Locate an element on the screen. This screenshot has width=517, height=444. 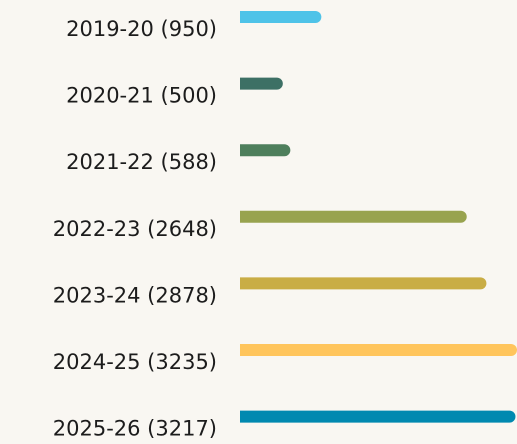
bar-label: 2022-23 (2648) is located at coordinates (135, 229).